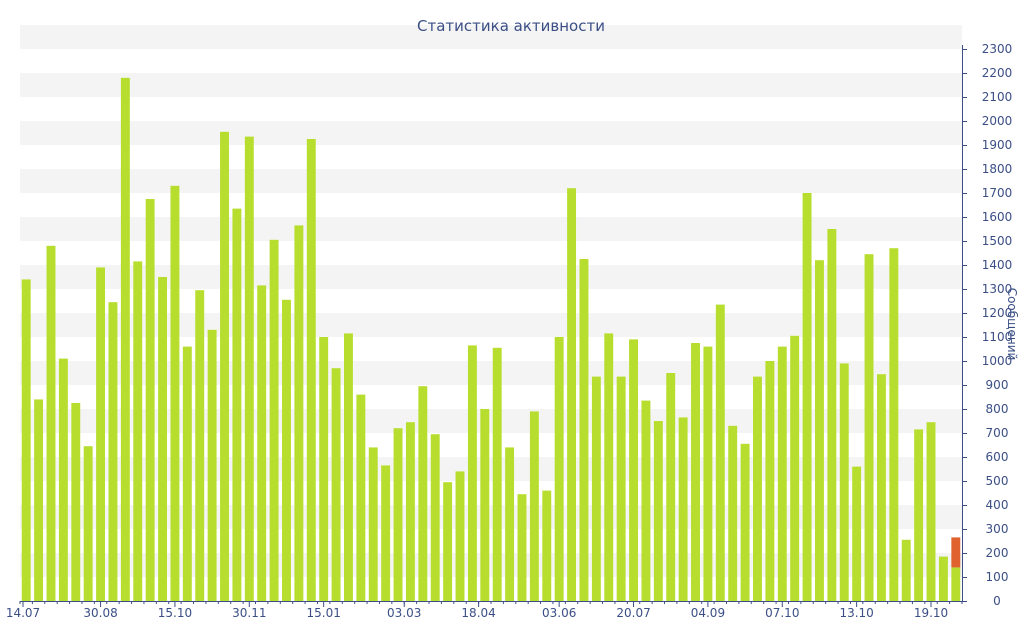  What do you see at coordinates (23, 613) in the screenshot?
I see `x-tick-label: 14.07` at bounding box center [23, 613].